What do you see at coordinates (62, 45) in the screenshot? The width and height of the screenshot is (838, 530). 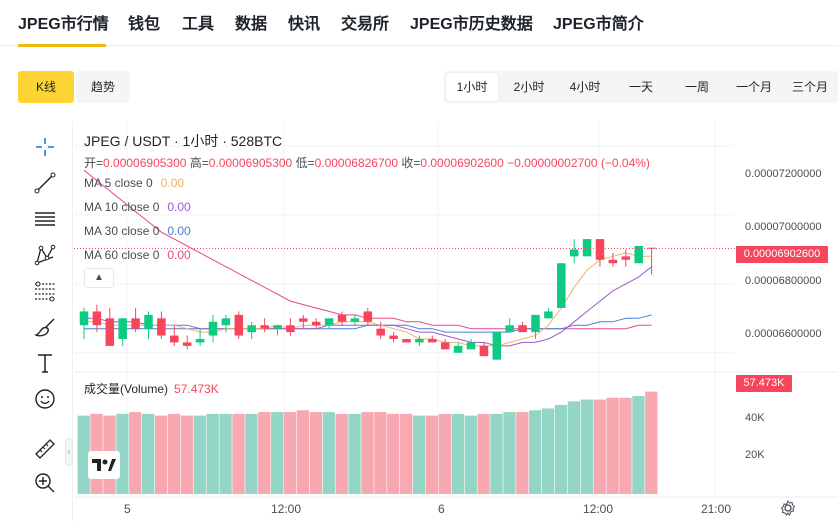 I see `nav-active-underline` at bounding box center [62, 45].